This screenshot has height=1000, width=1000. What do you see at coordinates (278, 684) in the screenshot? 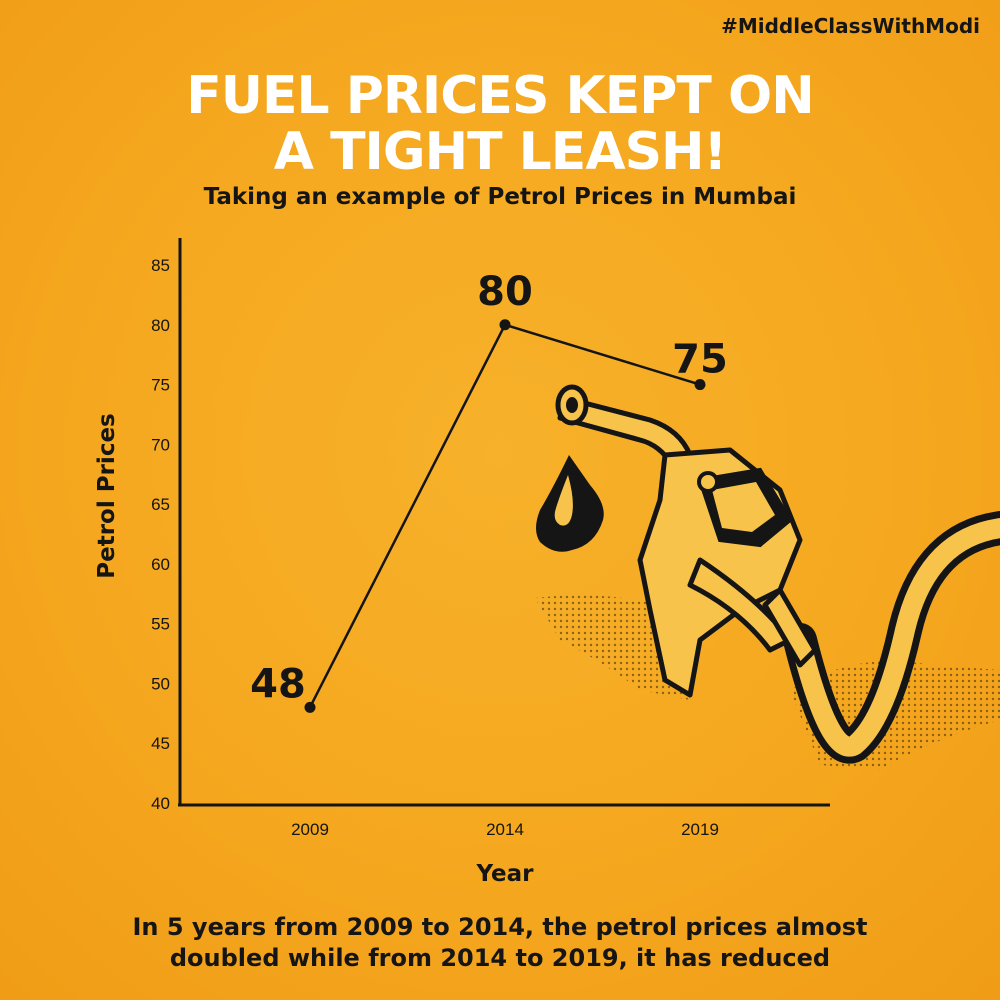
I see `data-label: 48` at bounding box center [278, 684].